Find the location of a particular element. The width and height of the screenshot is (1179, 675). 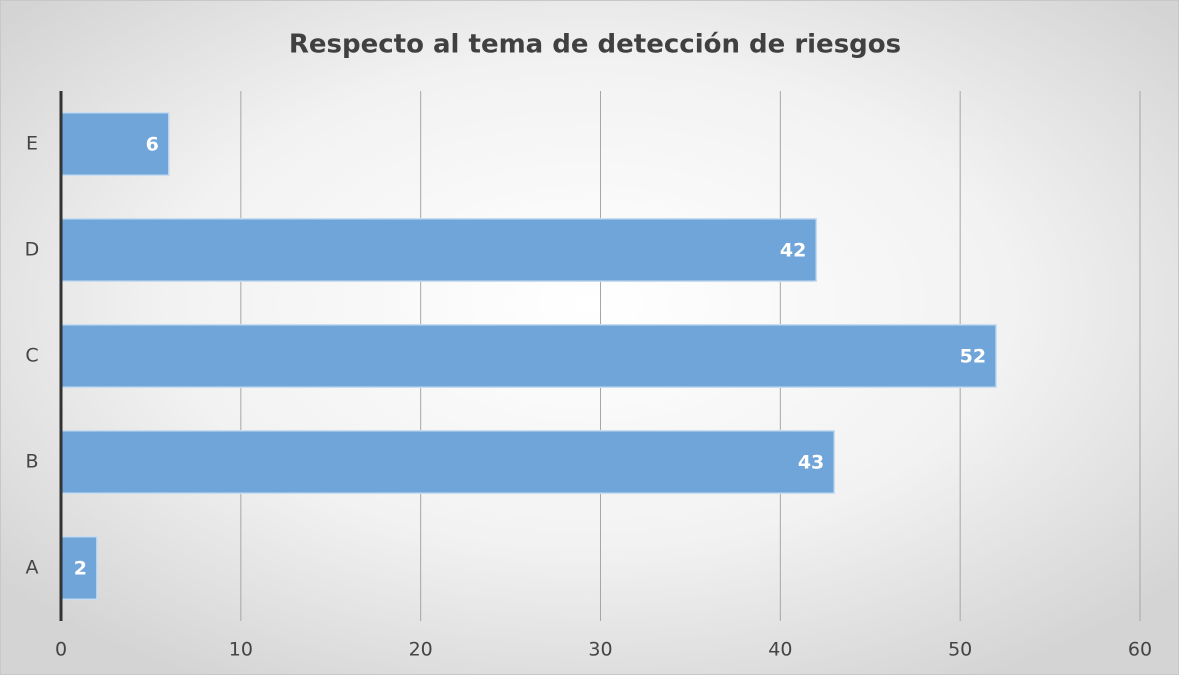

data-label: 6 is located at coordinates (152, 145).